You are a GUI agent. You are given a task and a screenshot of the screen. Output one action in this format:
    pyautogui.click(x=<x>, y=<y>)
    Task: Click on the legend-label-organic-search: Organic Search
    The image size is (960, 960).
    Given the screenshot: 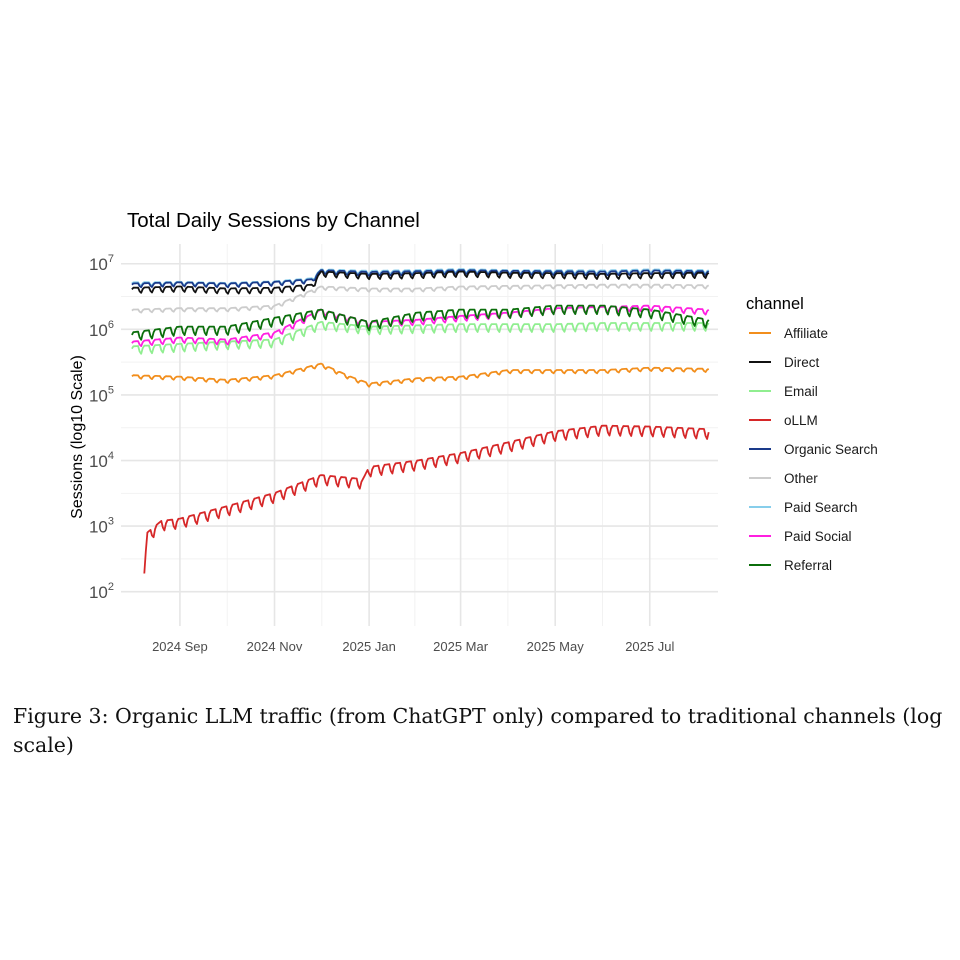 What is the action you would take?
    pyautogui.click(x=831, y=449)
    